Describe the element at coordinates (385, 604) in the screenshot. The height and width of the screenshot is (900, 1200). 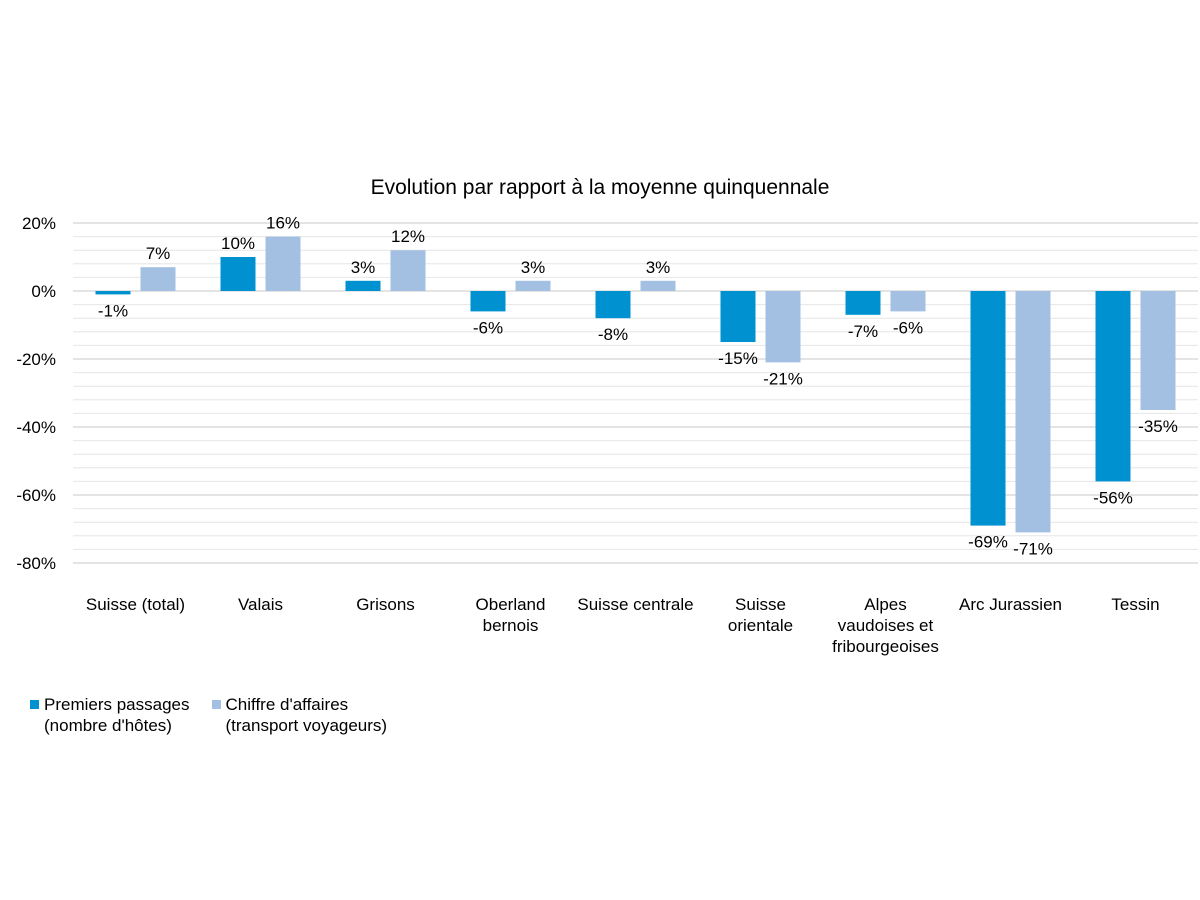
I see `x-tick-label: Grisons` at that location.